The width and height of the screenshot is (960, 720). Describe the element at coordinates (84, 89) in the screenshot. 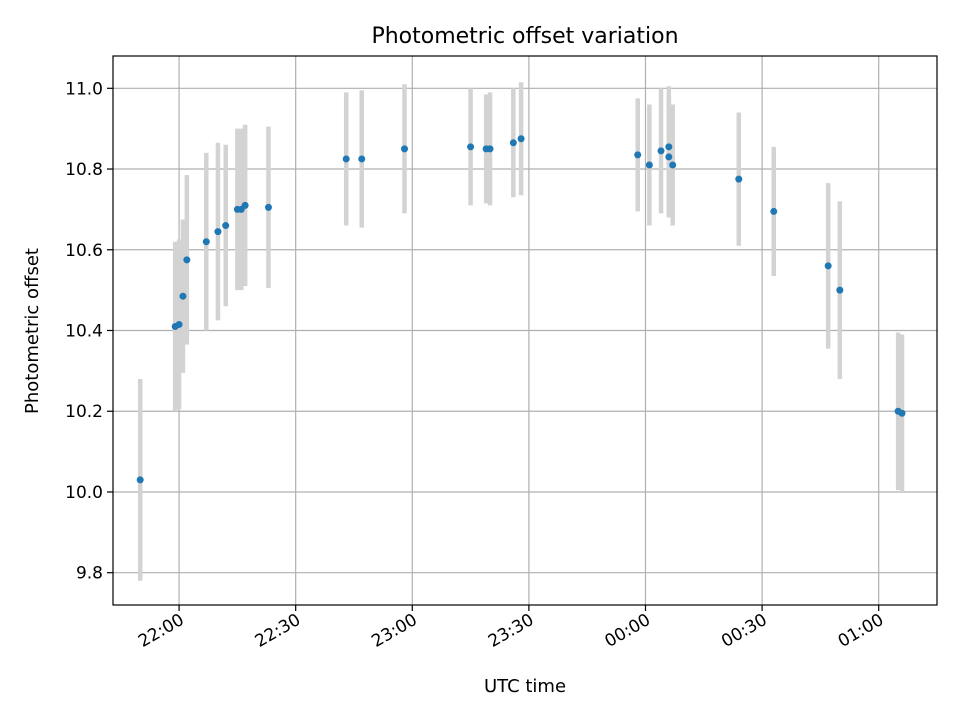

I see `y-tick-label: 11.0` at that location.